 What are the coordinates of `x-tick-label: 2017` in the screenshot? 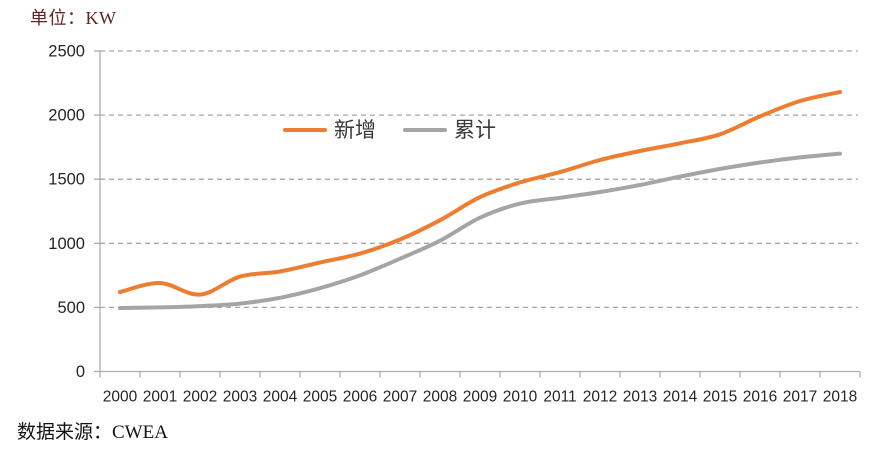 It's located at (800, 397).